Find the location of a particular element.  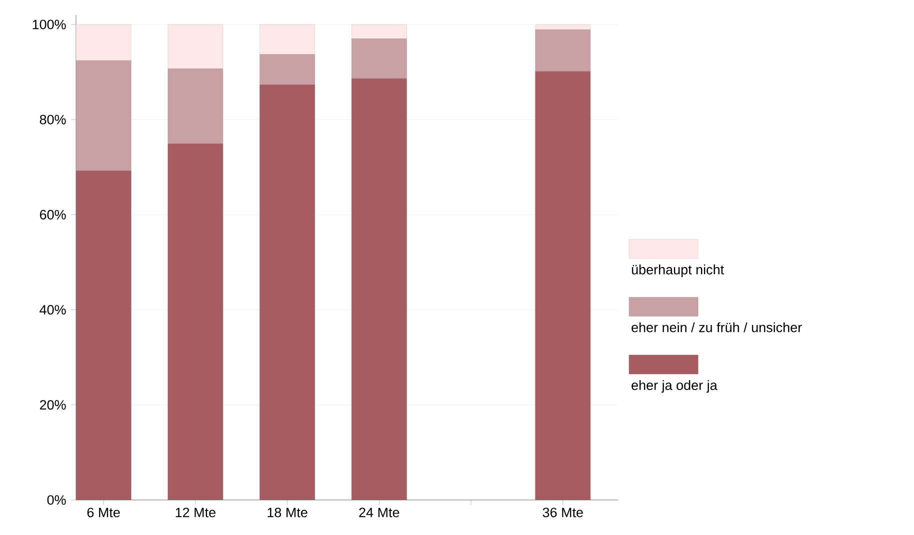

y-tick-label: 60% is located at coordinates (53, 215).